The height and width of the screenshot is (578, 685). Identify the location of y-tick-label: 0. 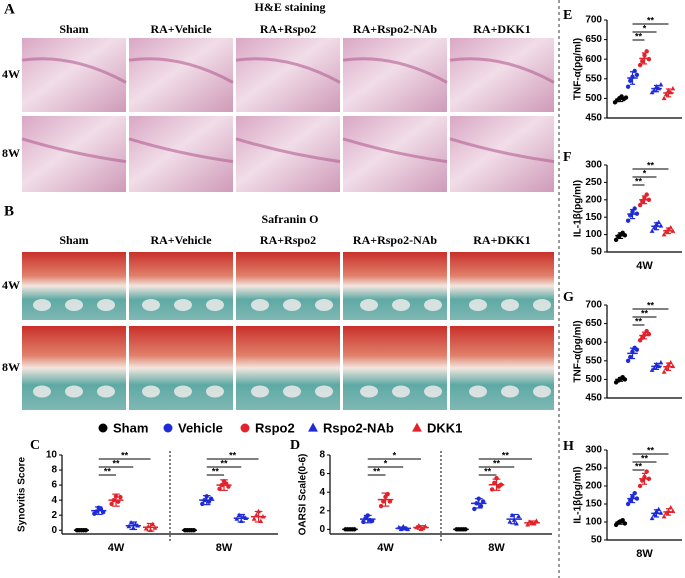
(54, 530).